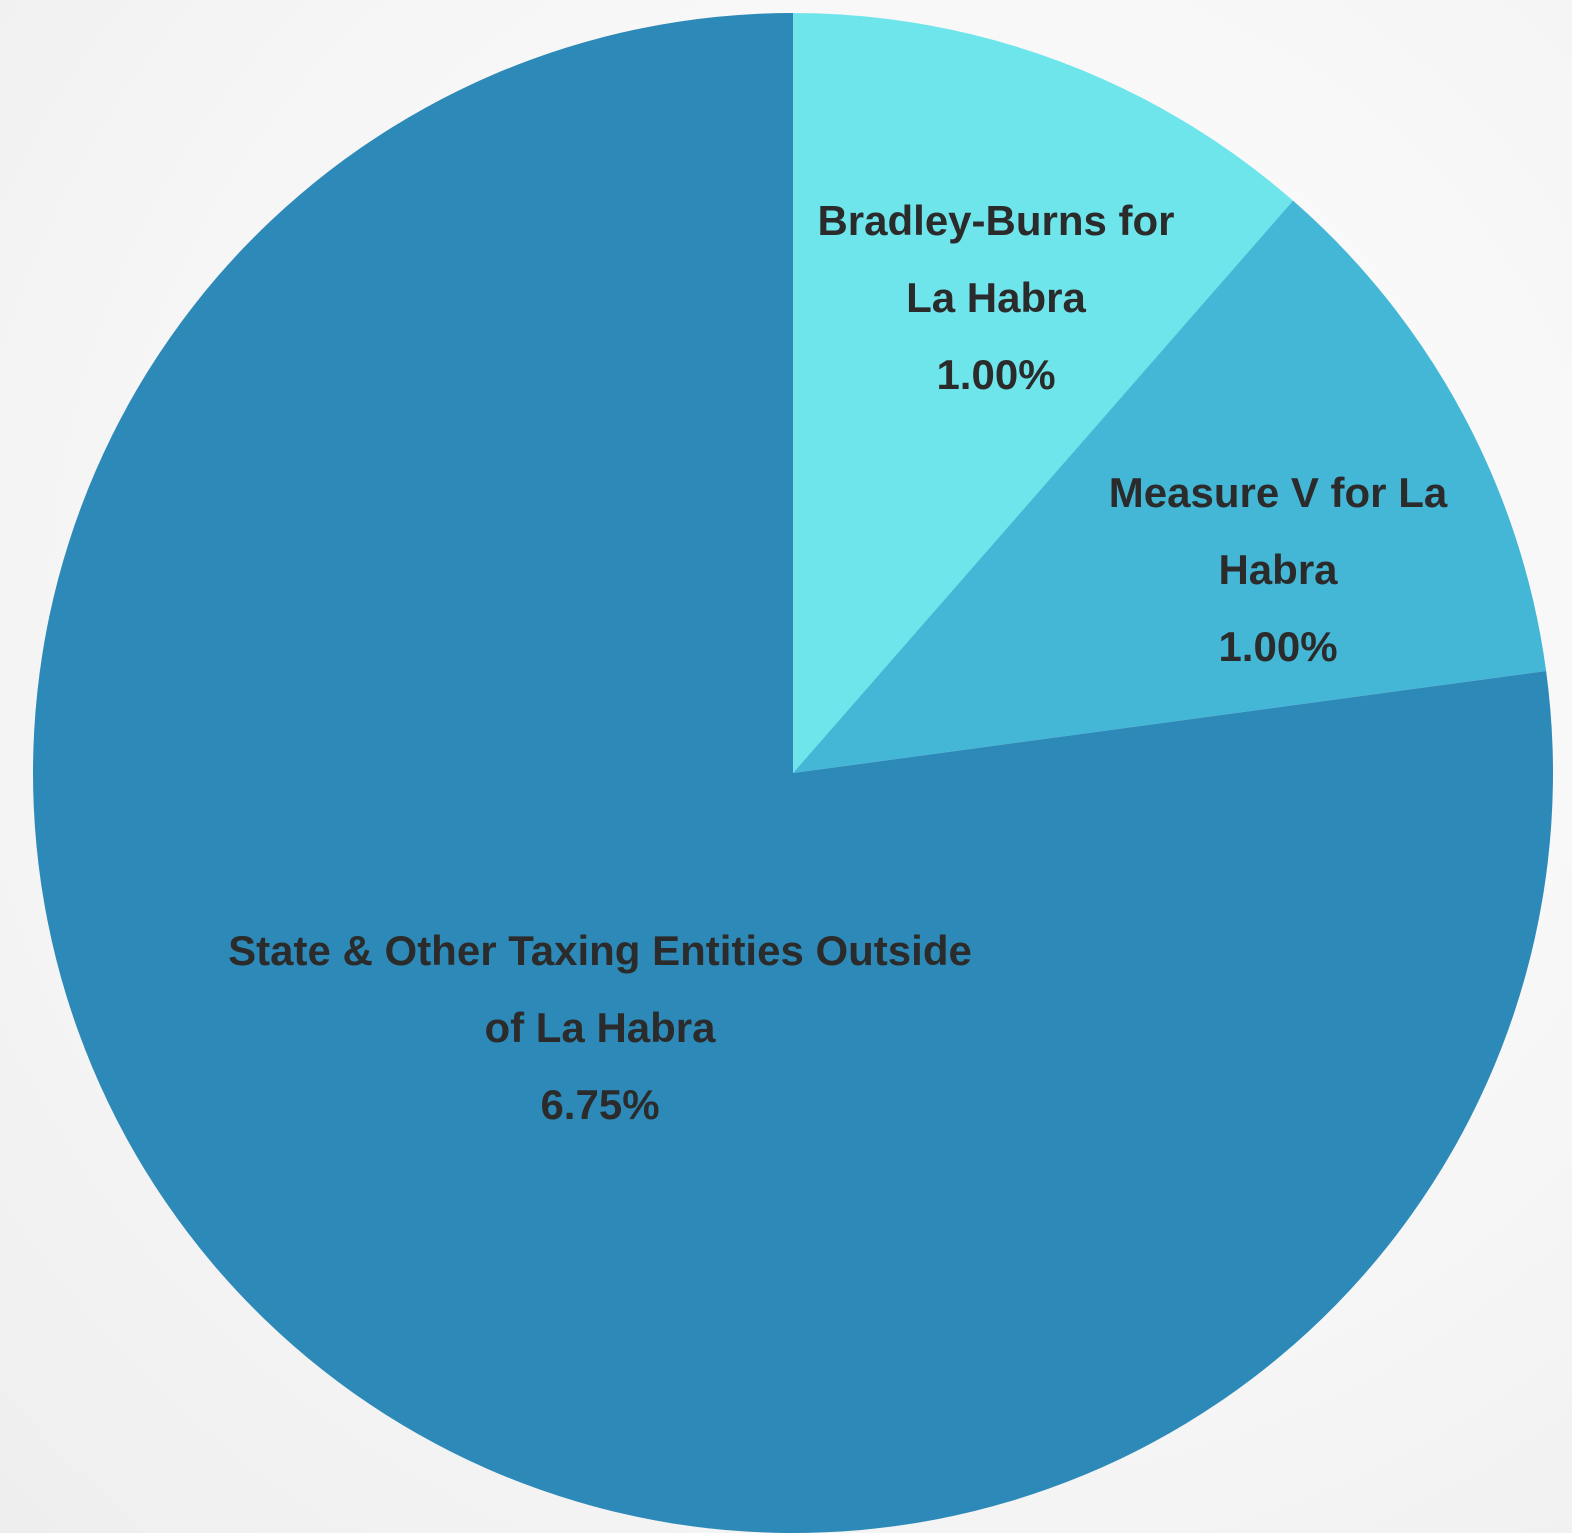 The width and height of the screenshot is (1572, 1533). I want to click on slice-label-3-line-2: of La Habra, so click(600, 1027).